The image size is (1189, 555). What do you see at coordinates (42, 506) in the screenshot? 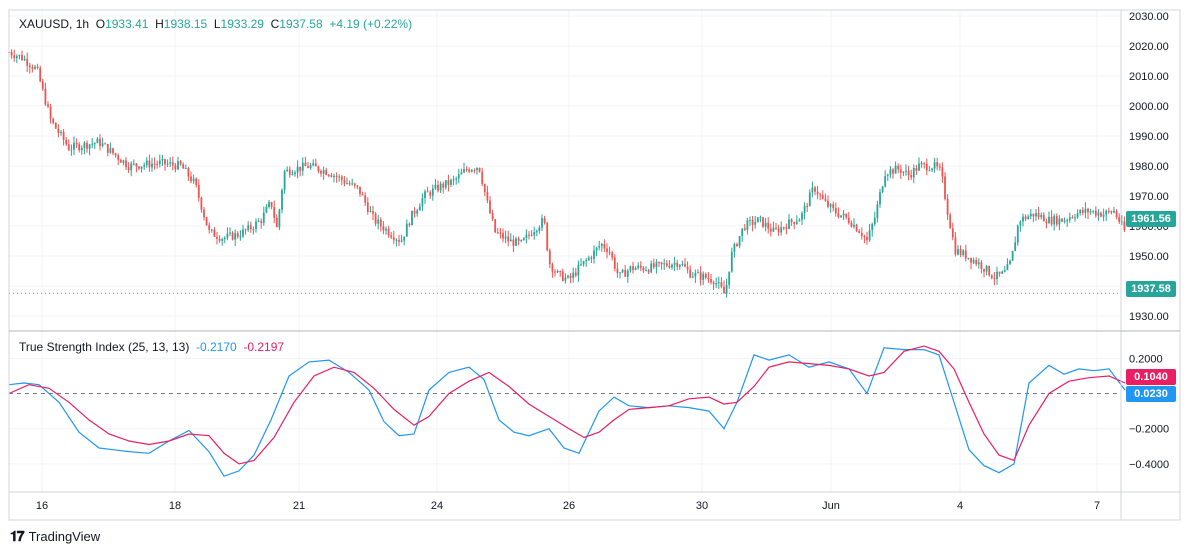
I see `x-tick-label: 16` at bounding box center [42, 506].